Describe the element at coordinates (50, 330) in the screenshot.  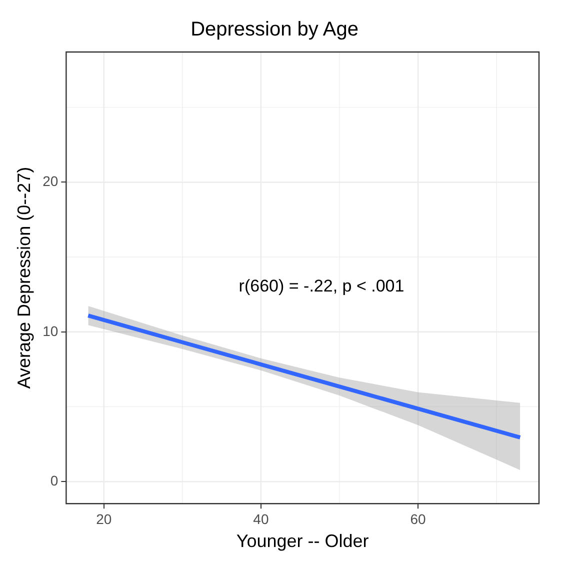
I see `y-tick-label: 10` at that location.